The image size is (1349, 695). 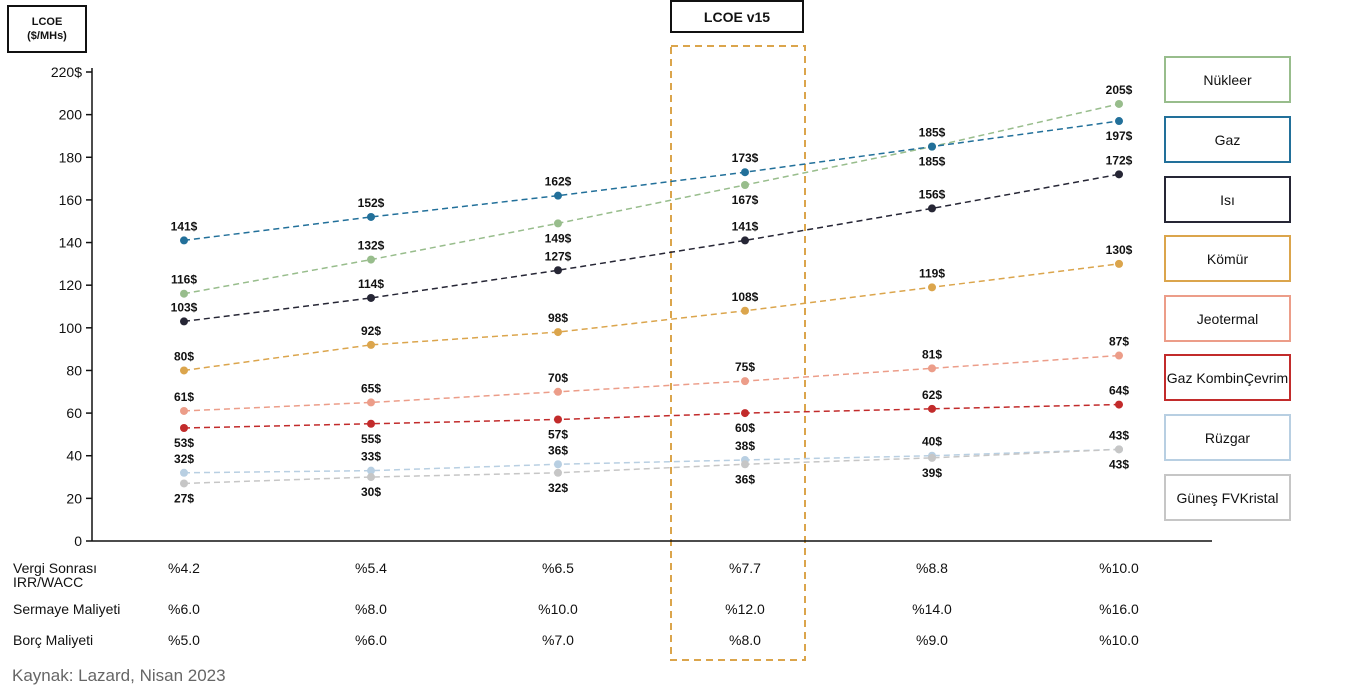 I want to click on y-tick-label: 140, so click(x=71, y=243).